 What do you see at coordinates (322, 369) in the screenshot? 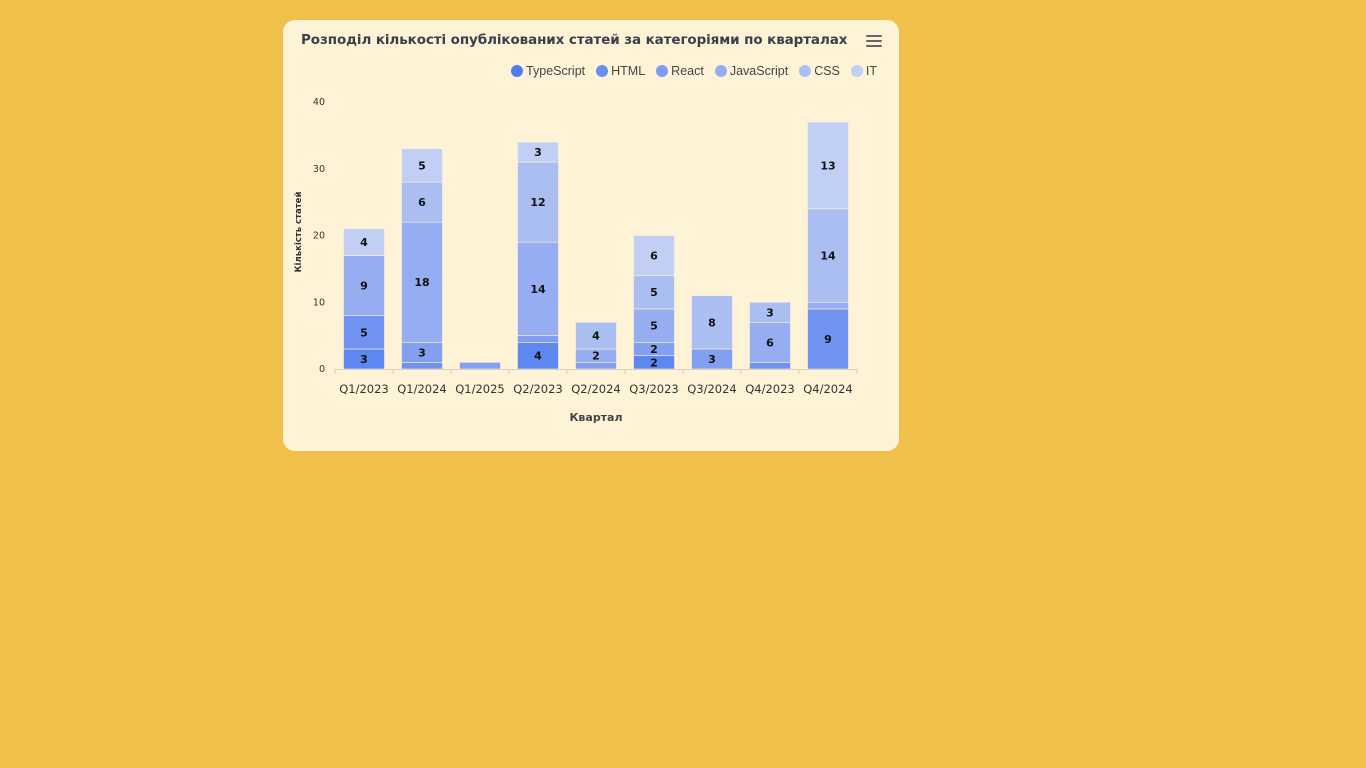
I see `y-tick-label: 0` at bounding box center [322, 369].